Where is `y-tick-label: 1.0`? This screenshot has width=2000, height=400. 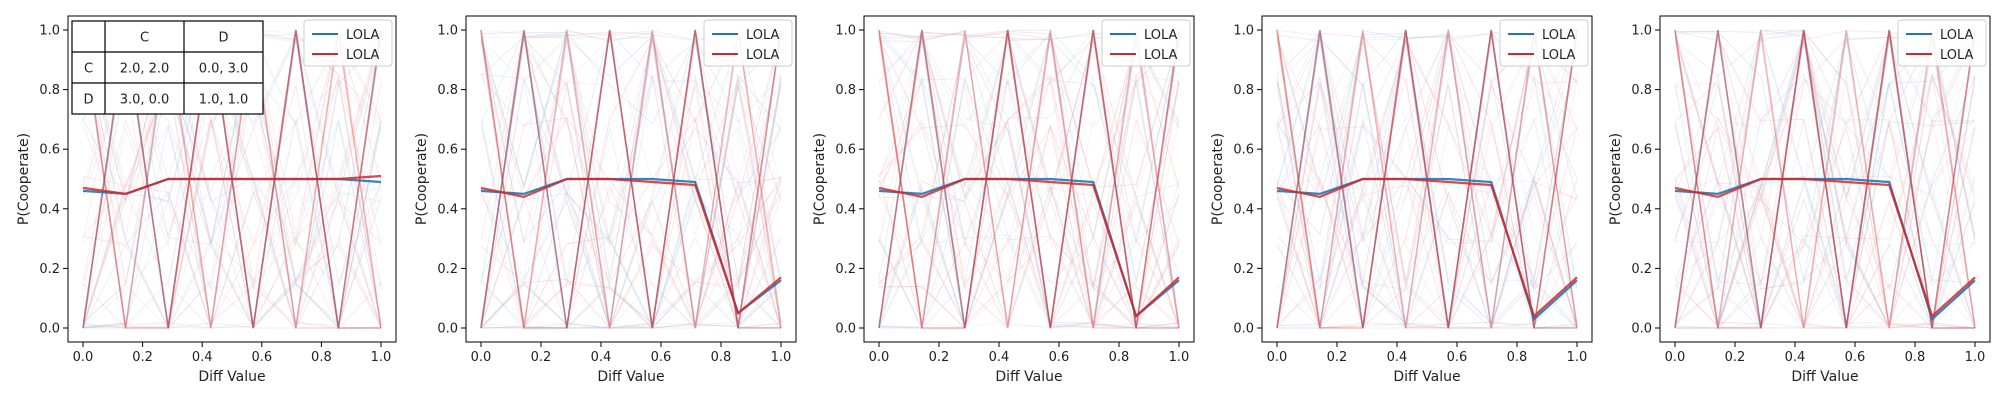 y-tick-label: 1.0 is located at coordinates (49, 31).